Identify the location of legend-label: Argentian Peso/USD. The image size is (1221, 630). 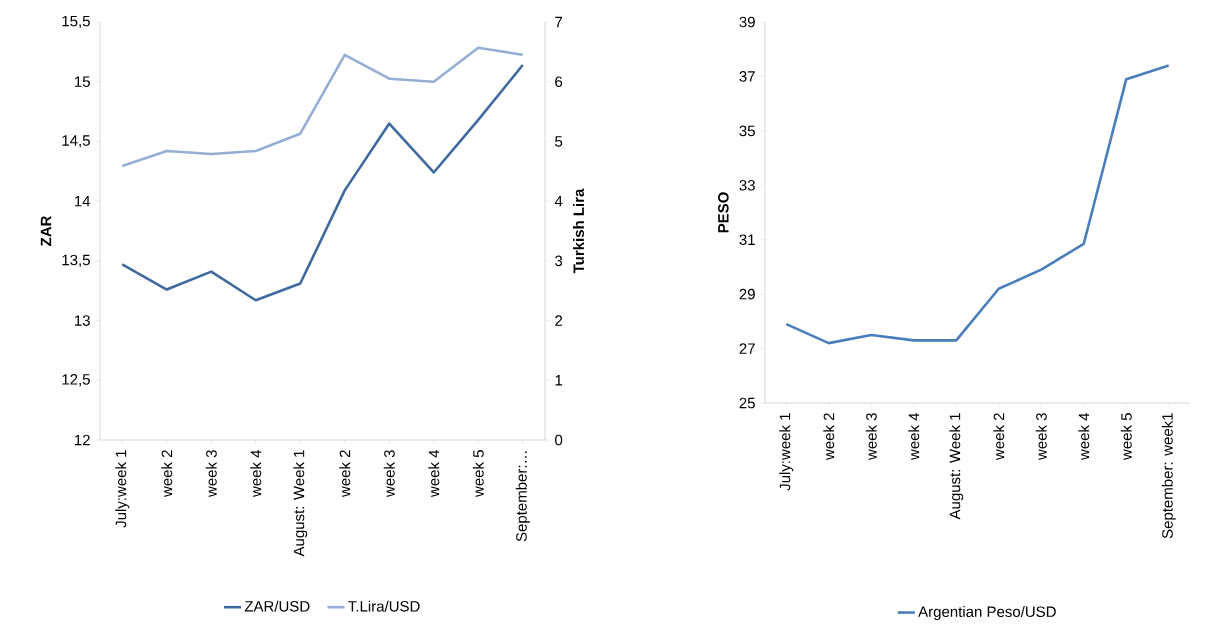
(987, 613).